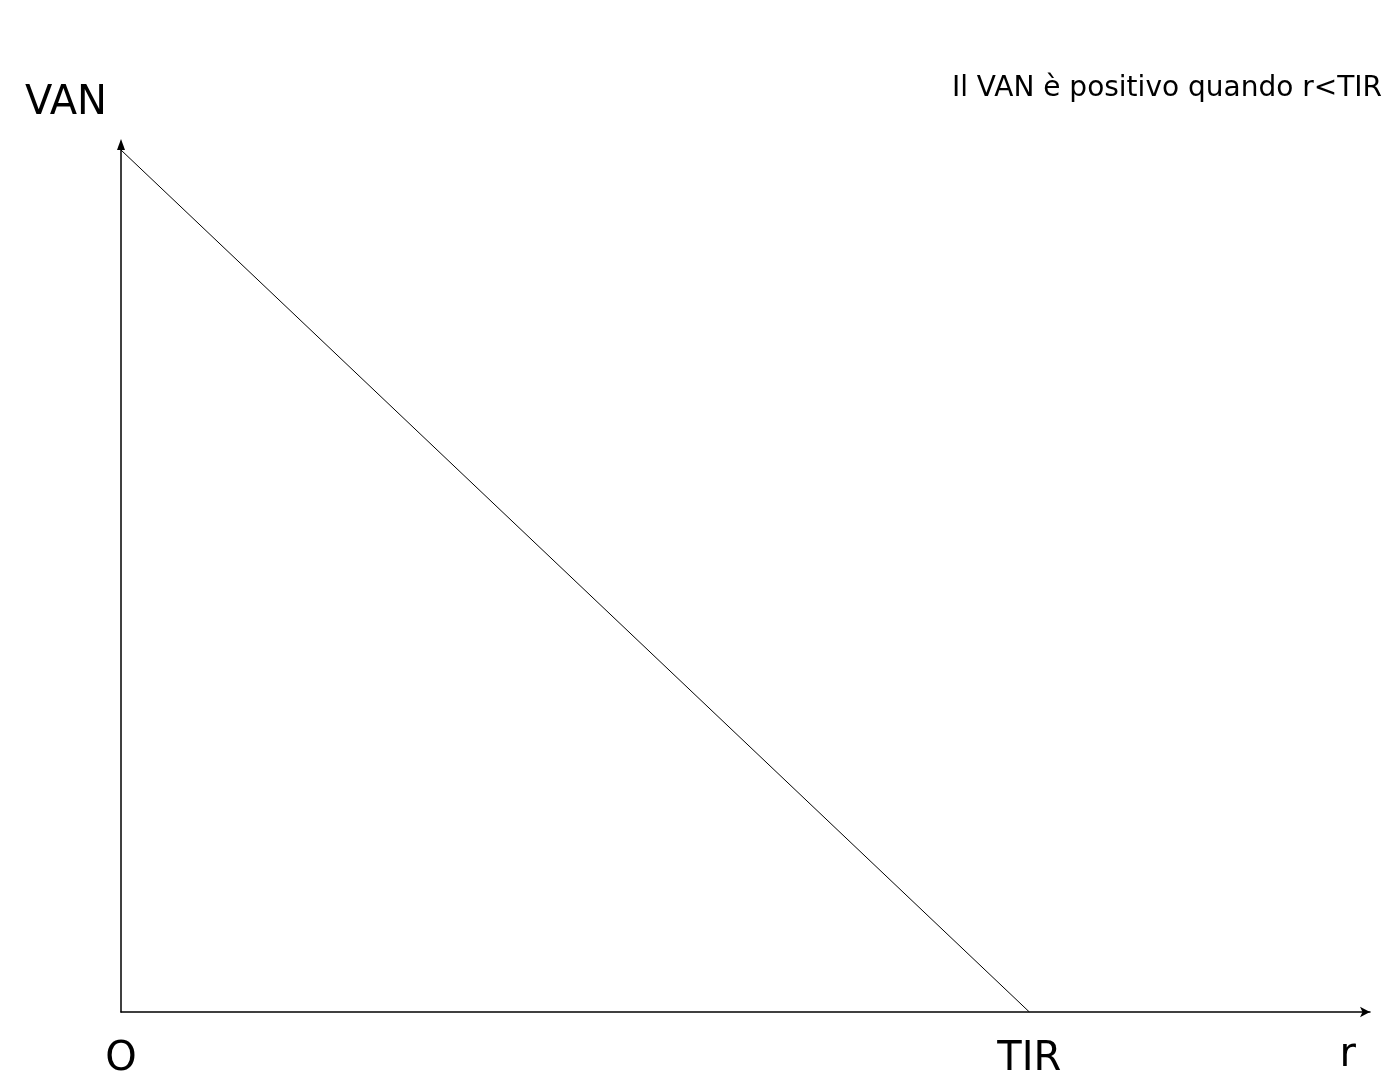 This screenshot has height=1086, width=1384. What do you see at coordinates (1348, 1052) in the screenshot?
I see `x-axis-title: r` at bounding box center [1348, 1052].